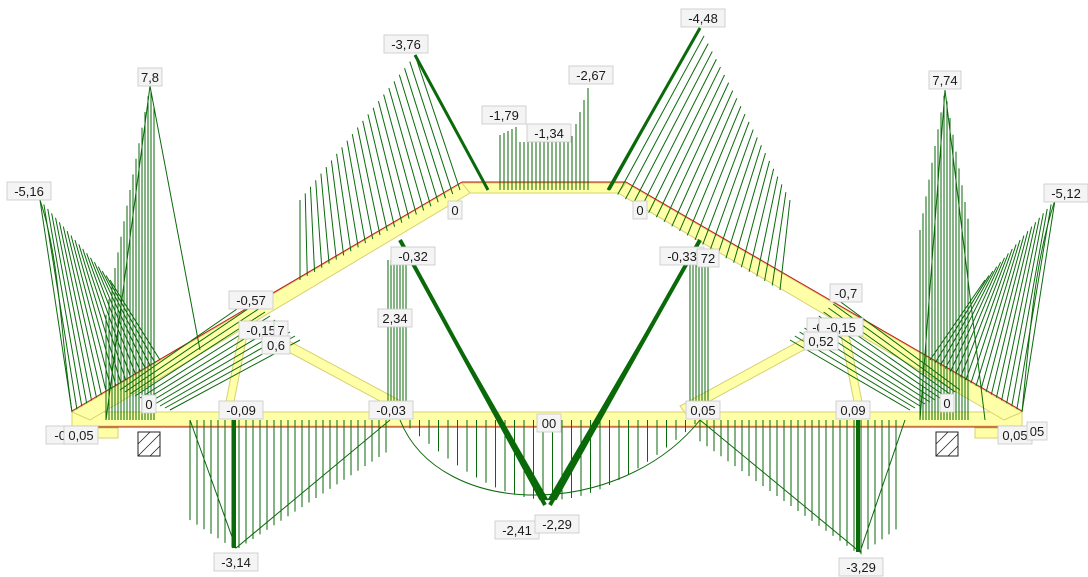 This screenshot has width=1088, height=577. Describe the element at coordinates (549, 133) in the screenshot. I see `label-top-mid-center: -1,34` at that location.